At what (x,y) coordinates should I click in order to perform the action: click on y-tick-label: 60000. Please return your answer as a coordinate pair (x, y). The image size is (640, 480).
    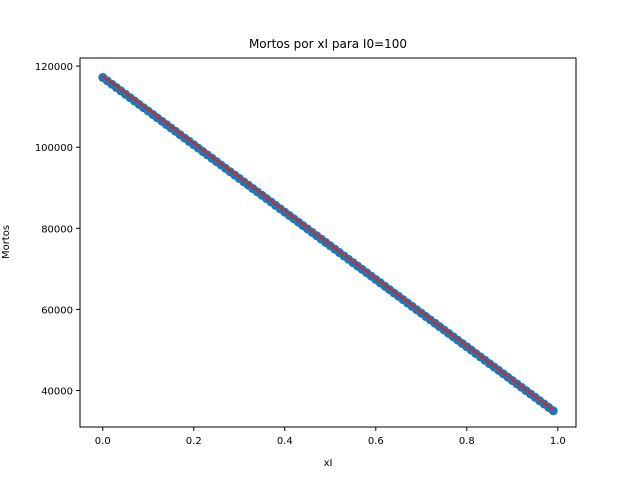
    Looking at the image, I should click on (57, 310).